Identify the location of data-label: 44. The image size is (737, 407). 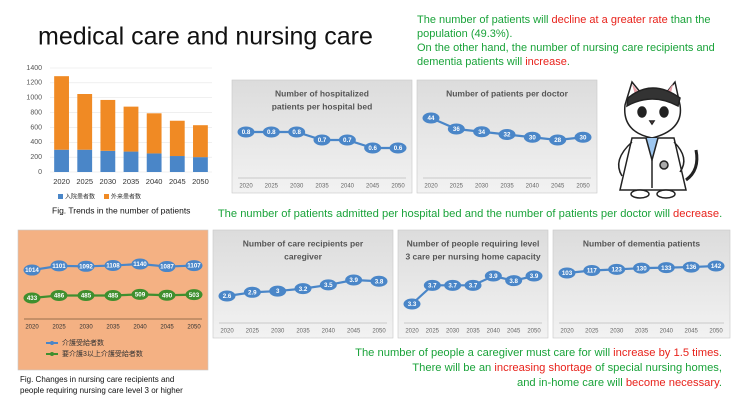
(431, 118).